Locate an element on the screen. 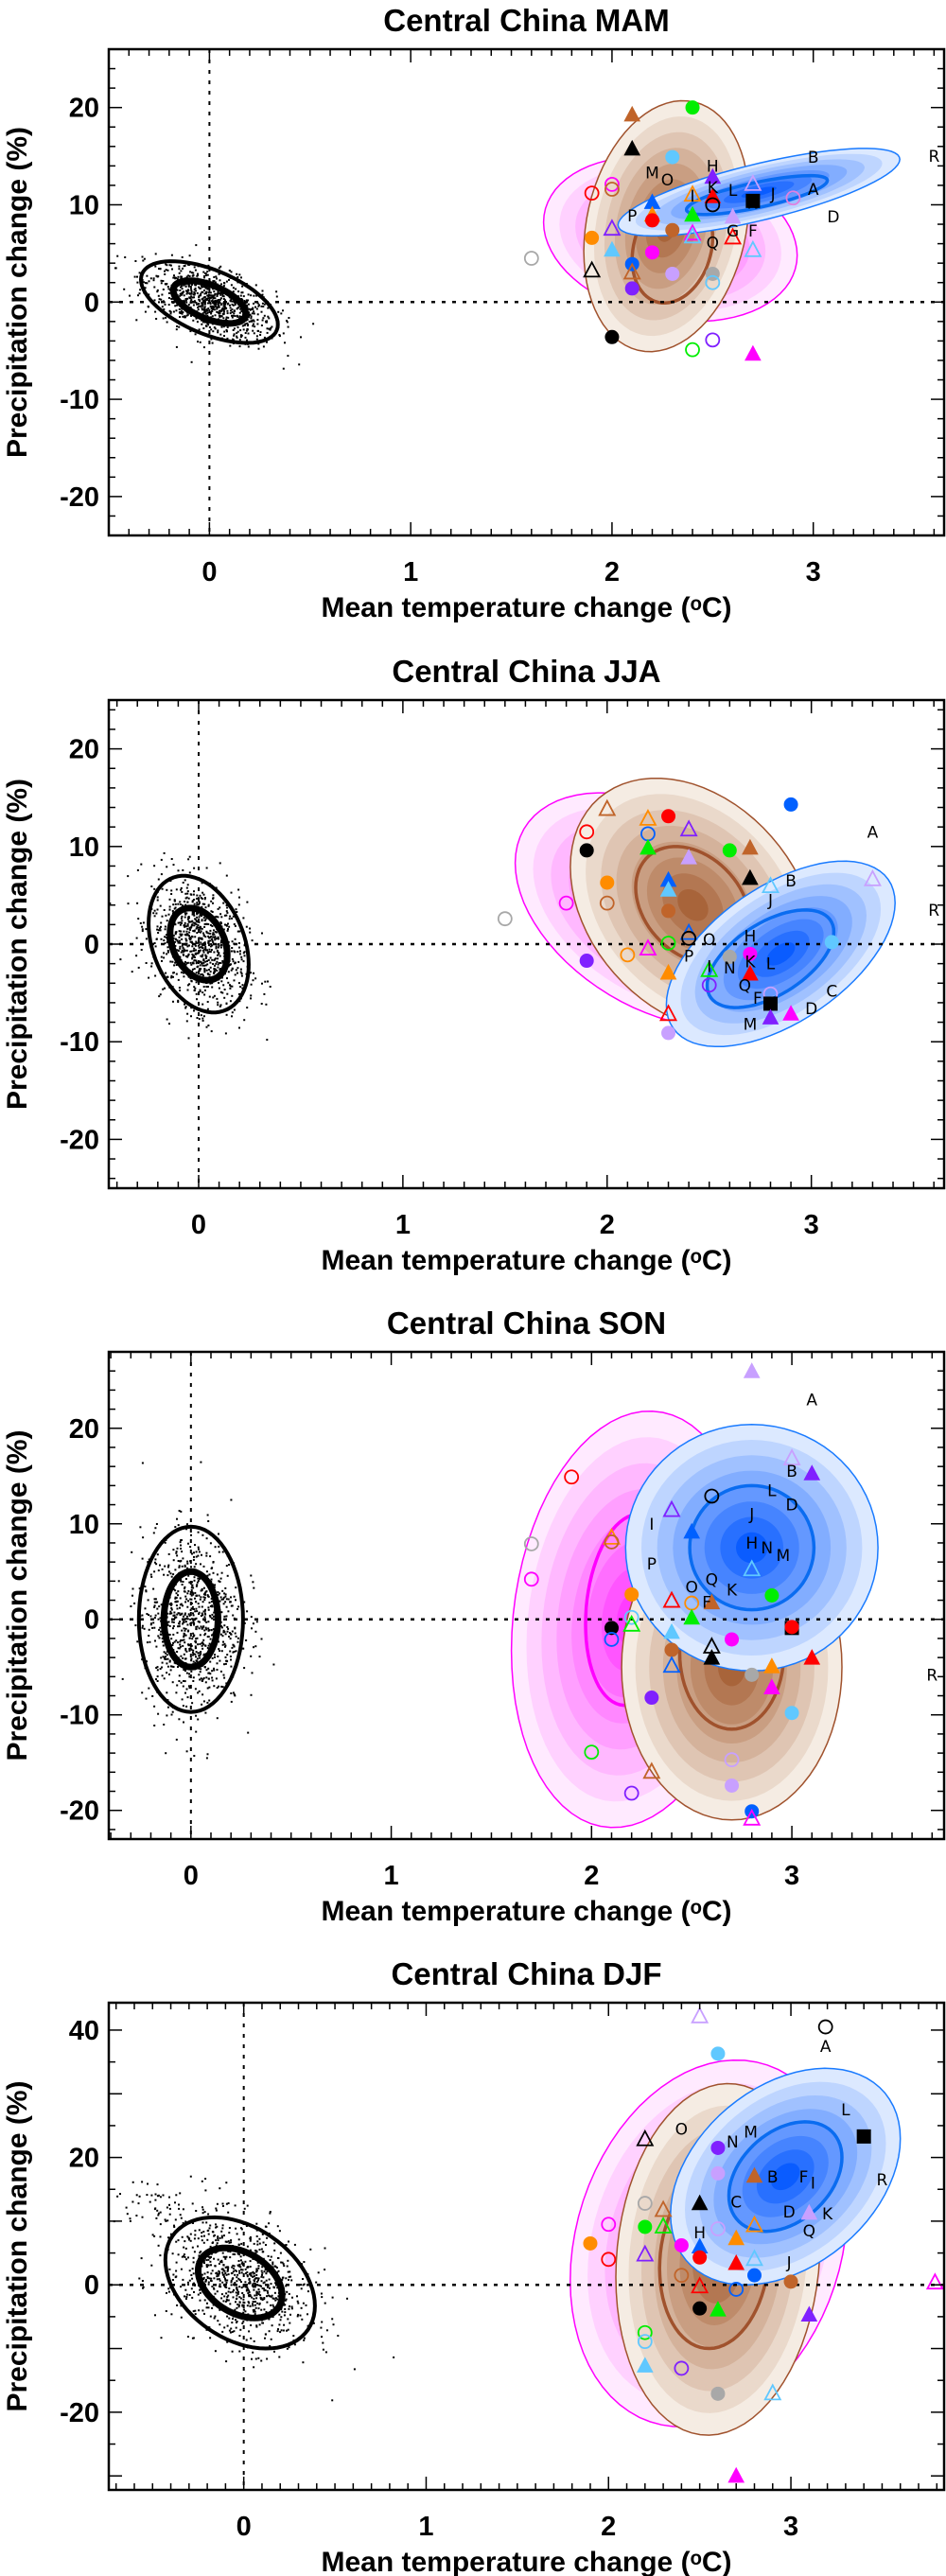 This screenshot has width=946, height=2576. magenta-triangle-filled-marker is located at coordinates (771, 1686).